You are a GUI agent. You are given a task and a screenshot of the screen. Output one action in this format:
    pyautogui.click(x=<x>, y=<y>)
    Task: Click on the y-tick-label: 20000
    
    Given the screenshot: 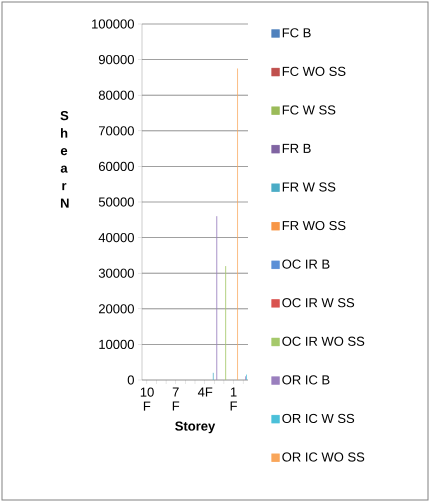 What is the action you would take?
    pyautogui.click(x=116, y=309)
    